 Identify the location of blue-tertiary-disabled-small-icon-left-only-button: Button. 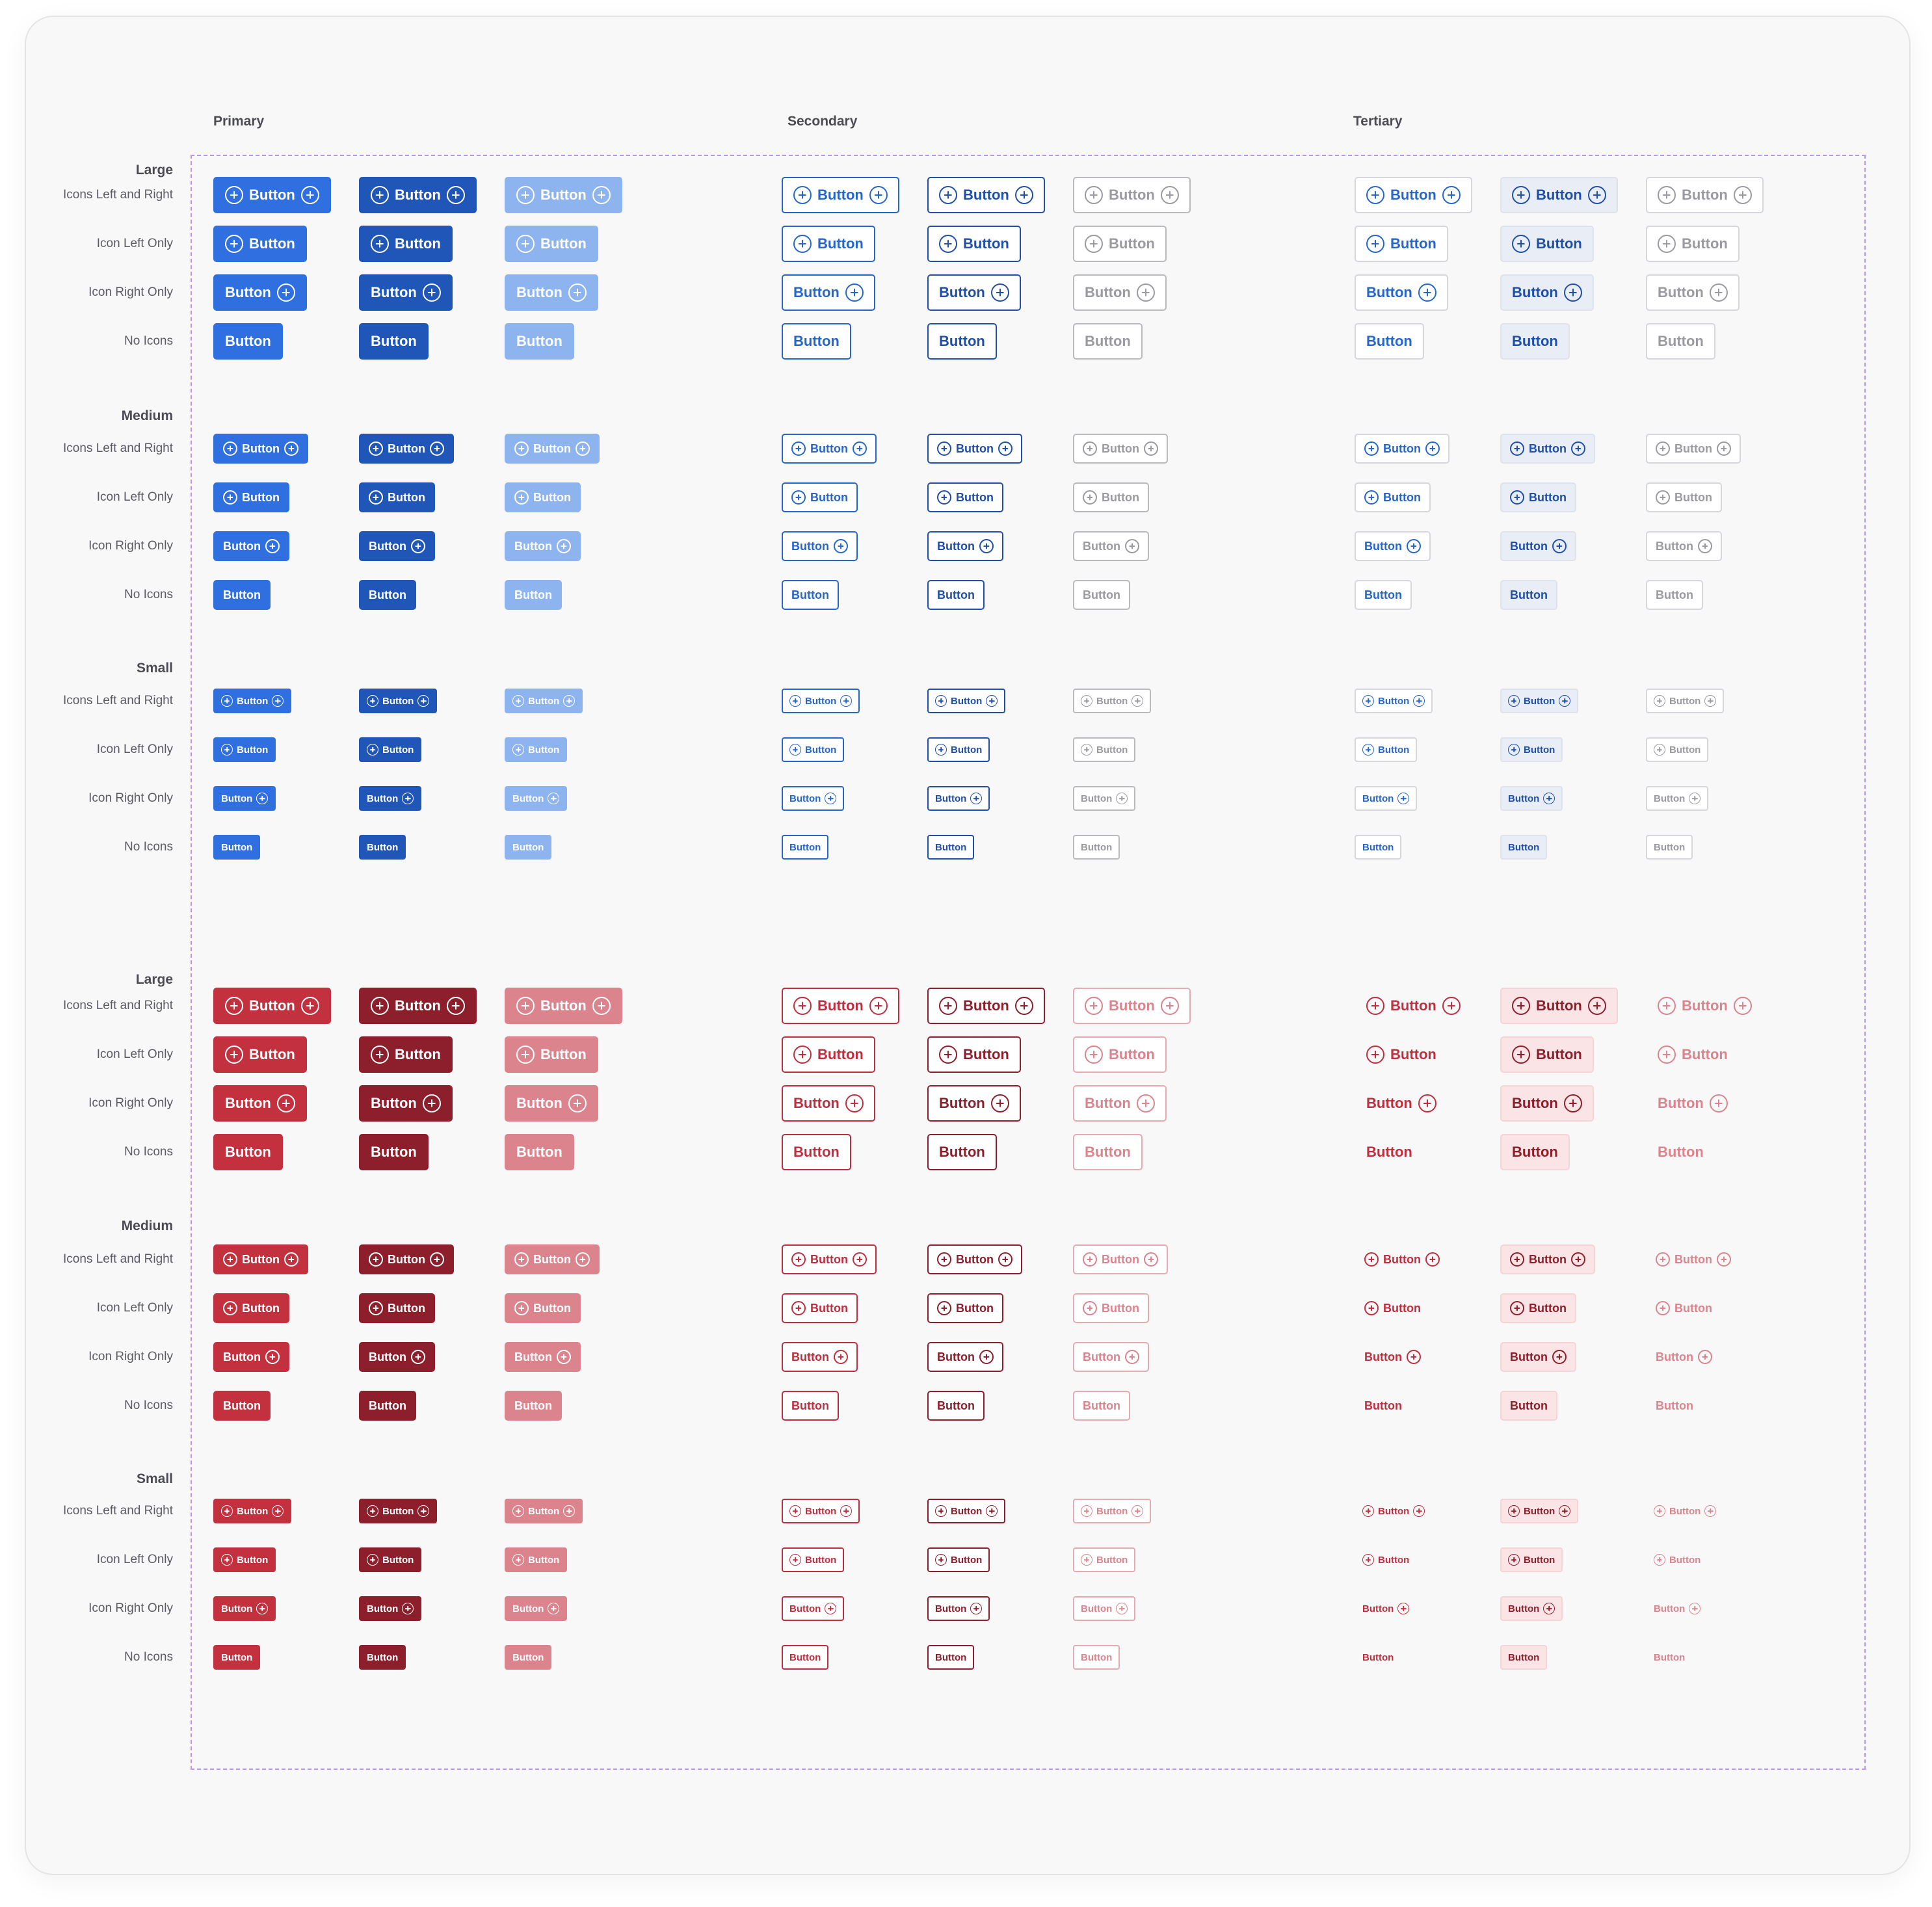
(1677, 749).